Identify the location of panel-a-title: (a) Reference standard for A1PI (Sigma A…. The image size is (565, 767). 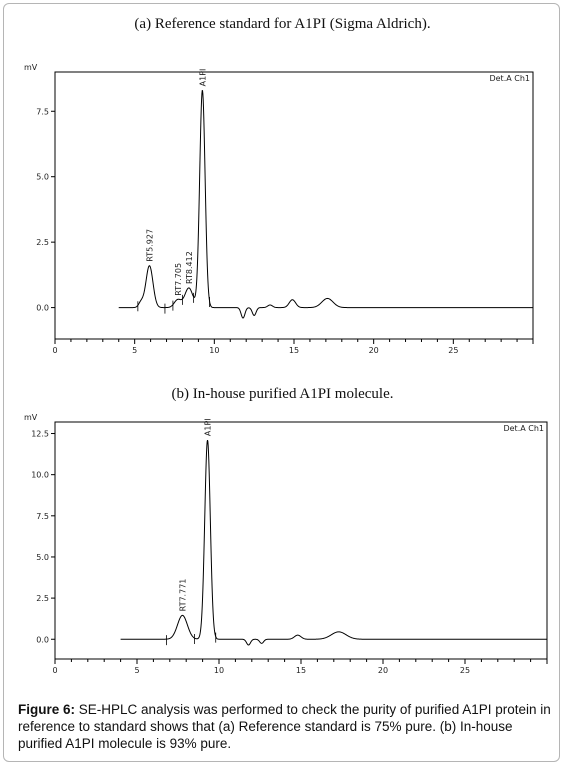
(282, 24).